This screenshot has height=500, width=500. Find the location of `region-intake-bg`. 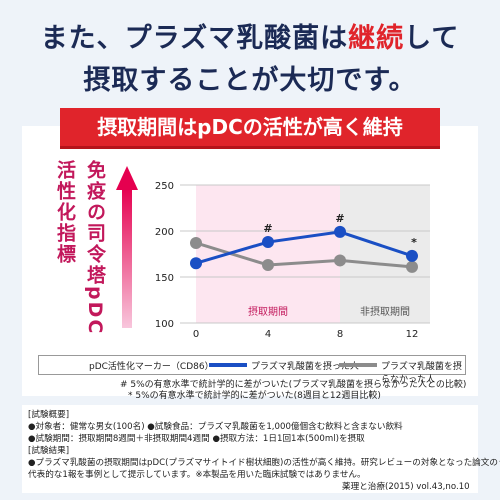

region-intake-bg is located at coordinates (268, 254).